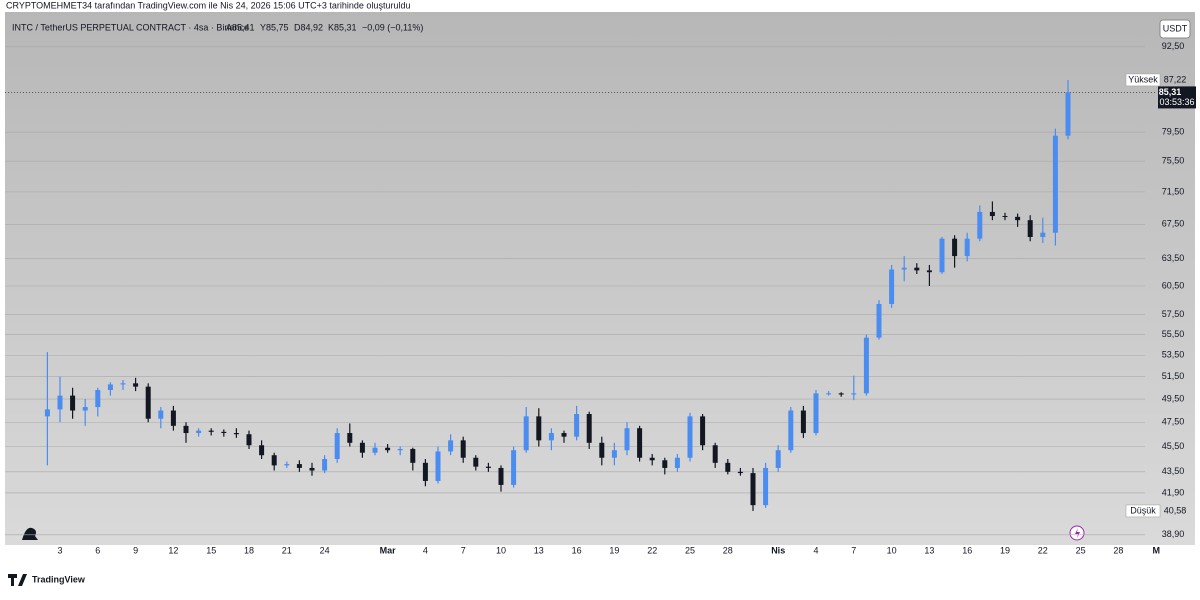  What do you see at coordinates (1173, 191) in the screenshot?
I see `y-tick-label: 71,50` at bounding box center [1173, 191].